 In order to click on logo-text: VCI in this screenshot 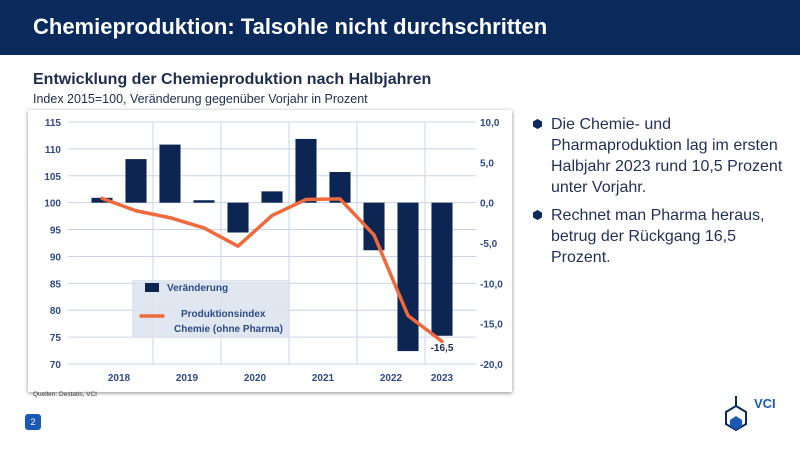, I will do `click(765, 403)`.